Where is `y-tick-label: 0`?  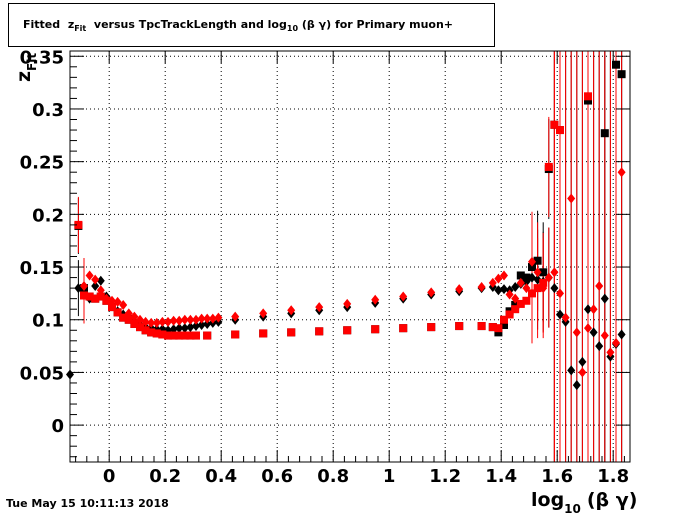 y-tick-label: 0 is located at coordinates (57, 426).